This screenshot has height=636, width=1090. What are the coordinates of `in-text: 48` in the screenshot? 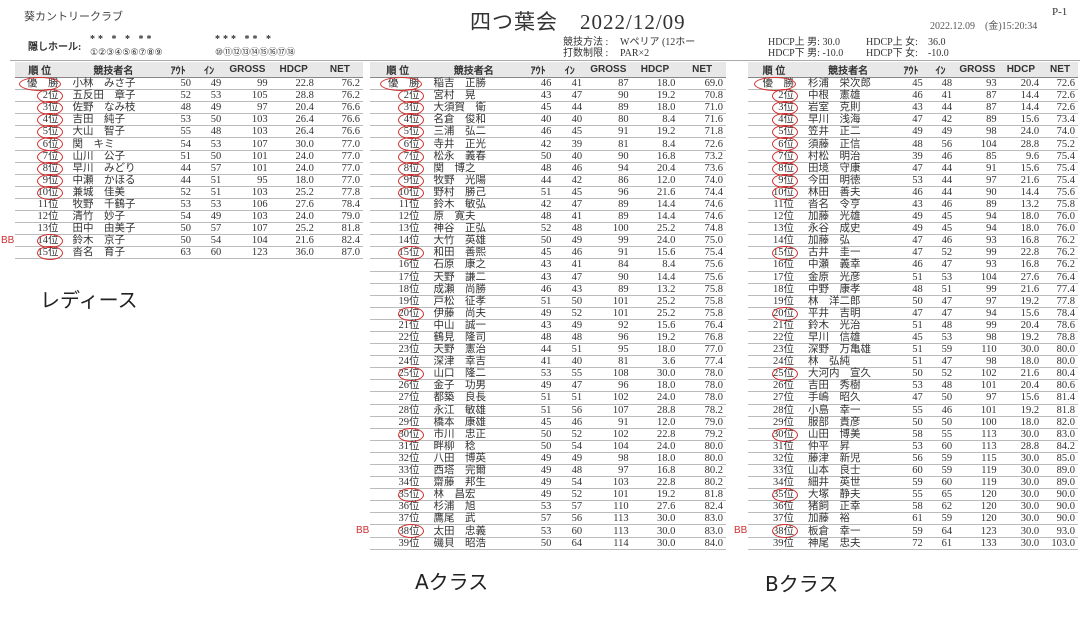 It's located at (577, 471).